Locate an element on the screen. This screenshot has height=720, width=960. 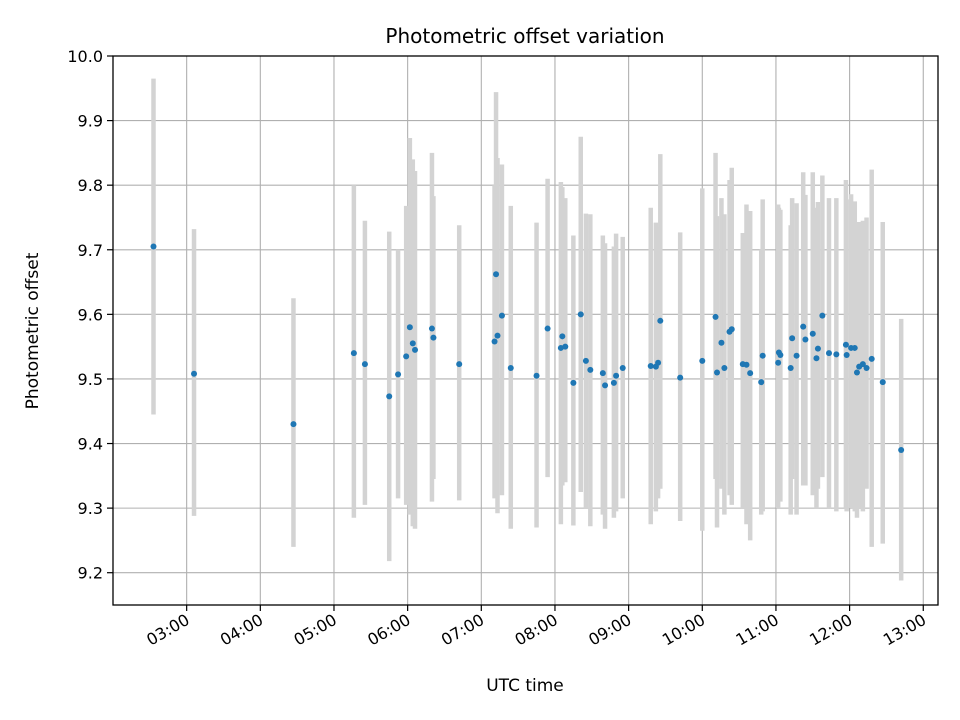
y-axis: 9.2 9.3 9.4 9.5 9.6 9.7 9.8 9.9 10.0 is located at coordinates (90, 315).